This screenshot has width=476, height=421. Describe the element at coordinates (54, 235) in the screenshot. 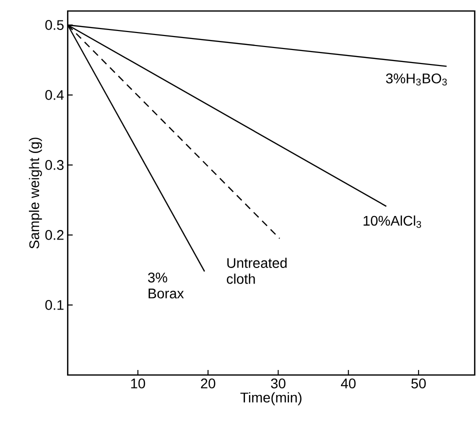

I see `y-tick-label: 0.2` at that location.